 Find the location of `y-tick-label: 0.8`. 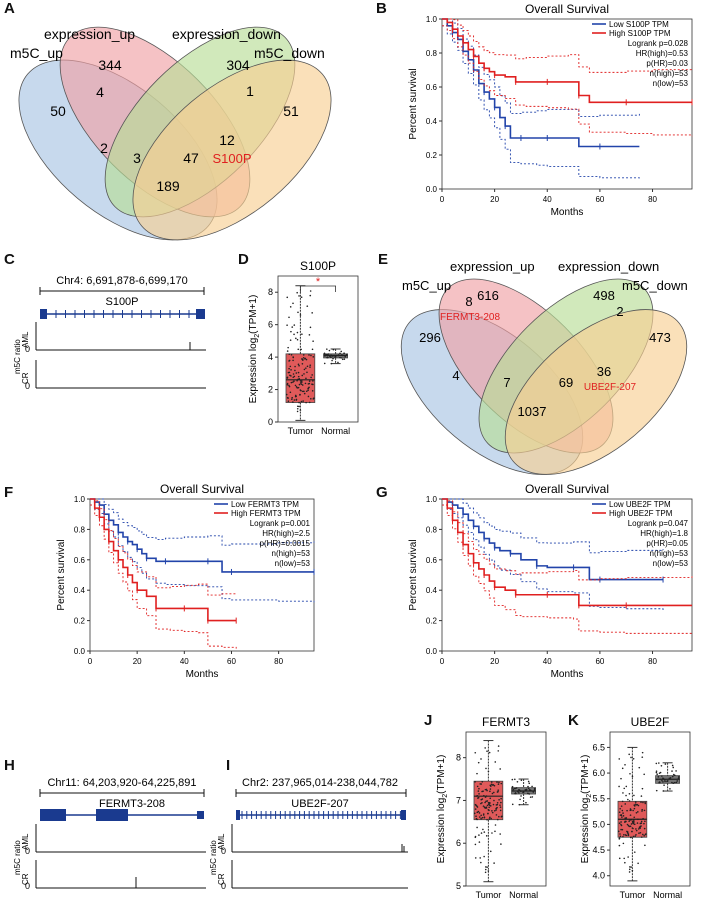

y-tick-label: 0.8 is located at coordinates (80, 529).